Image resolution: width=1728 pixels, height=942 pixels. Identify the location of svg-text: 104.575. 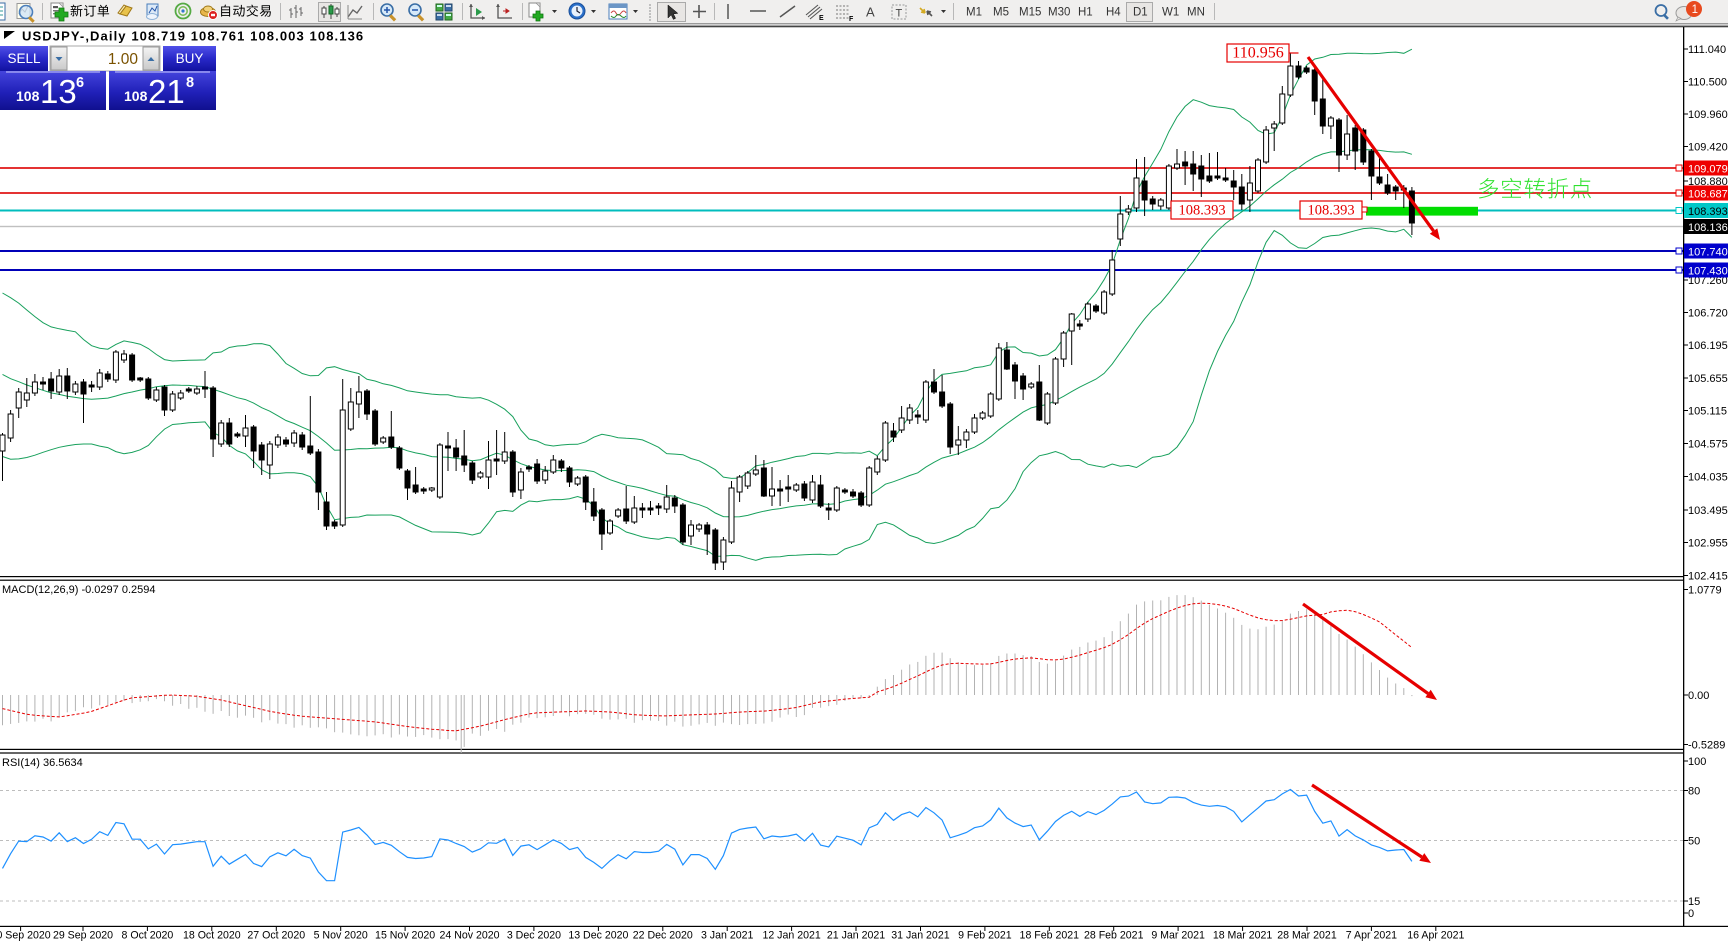
(1708, 445).